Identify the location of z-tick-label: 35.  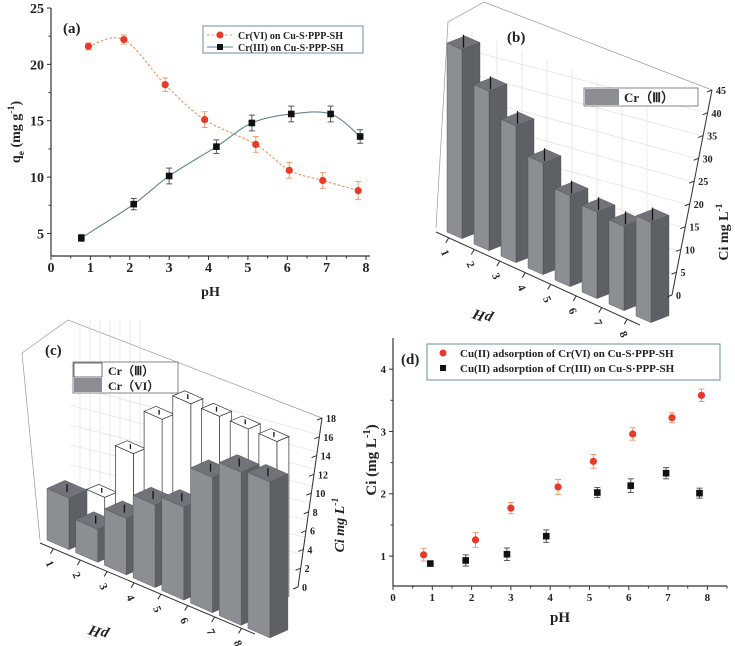
(712, 137).